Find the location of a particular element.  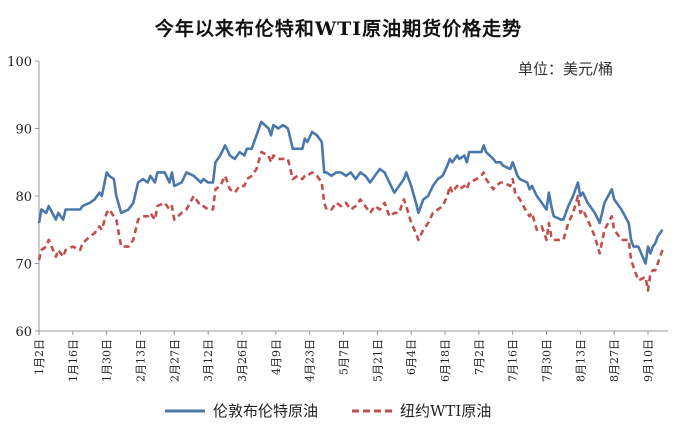

chart-title: 今年以来布伦特和WTI原油期货价格走势 is located at coordinates (338, 29).